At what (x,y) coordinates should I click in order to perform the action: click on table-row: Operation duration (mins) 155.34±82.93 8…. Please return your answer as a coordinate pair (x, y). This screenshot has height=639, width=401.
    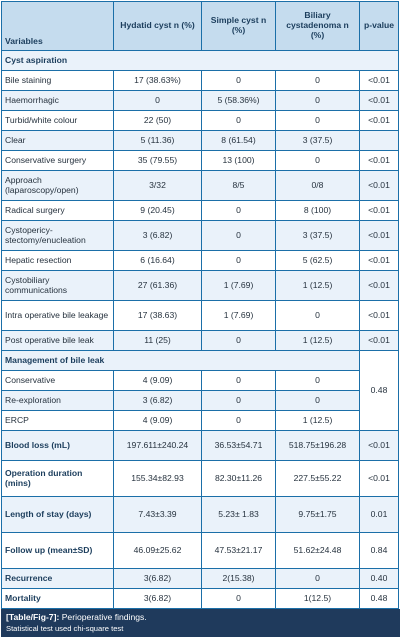
    Looking at the image, I should click on (200, 478).